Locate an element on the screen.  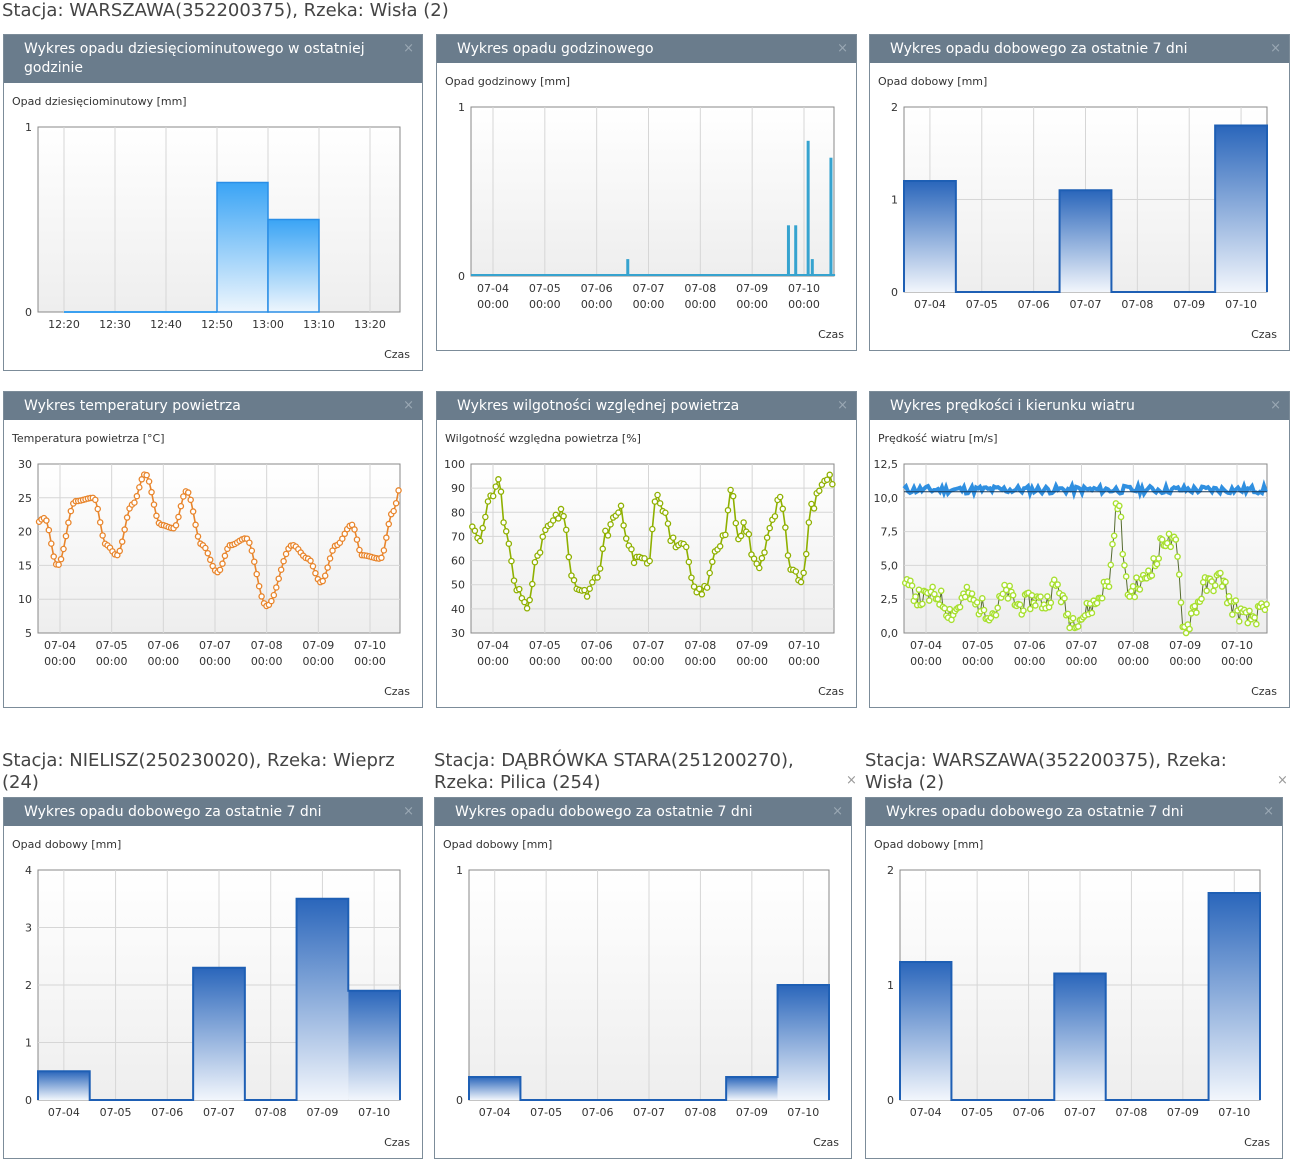
x-tick-label: 07-04 is located at coordinates (926, 1112).